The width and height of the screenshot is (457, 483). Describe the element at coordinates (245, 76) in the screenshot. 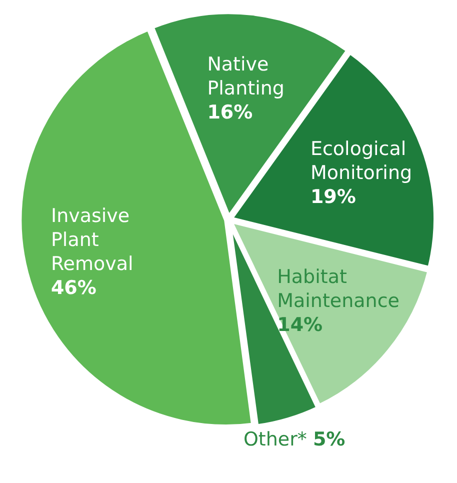

I see `slice-label: Native Planting` at that location.